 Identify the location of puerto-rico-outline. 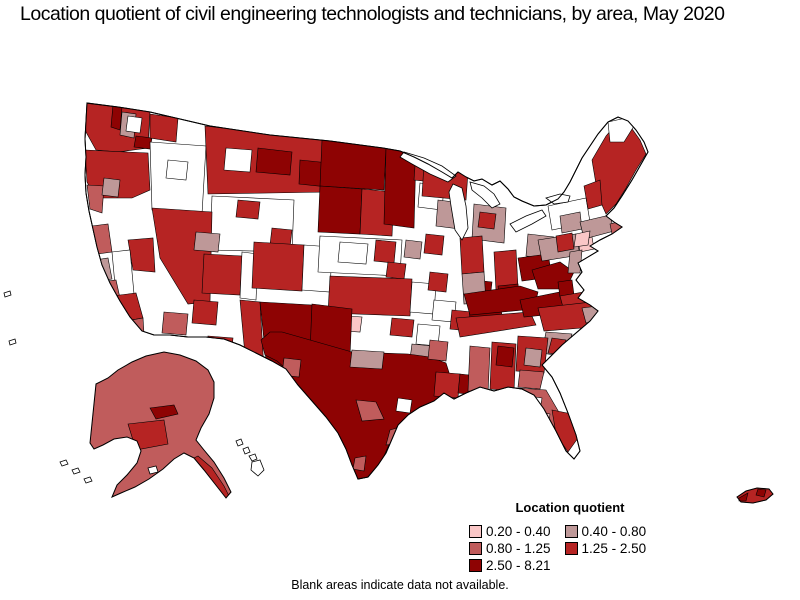
(755, 495).